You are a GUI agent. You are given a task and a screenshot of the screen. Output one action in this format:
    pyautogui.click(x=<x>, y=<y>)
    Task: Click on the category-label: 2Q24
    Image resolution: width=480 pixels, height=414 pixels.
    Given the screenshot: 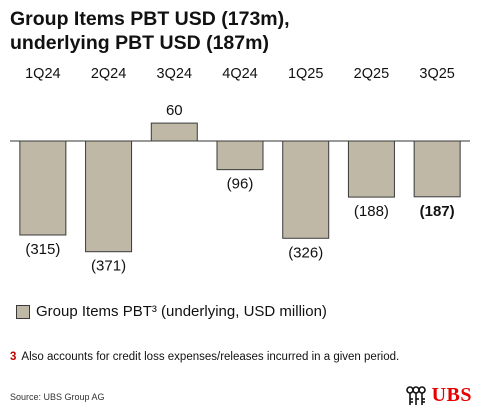 What is the action you would take?
    pyautogui.click(x=108, y=74)
    